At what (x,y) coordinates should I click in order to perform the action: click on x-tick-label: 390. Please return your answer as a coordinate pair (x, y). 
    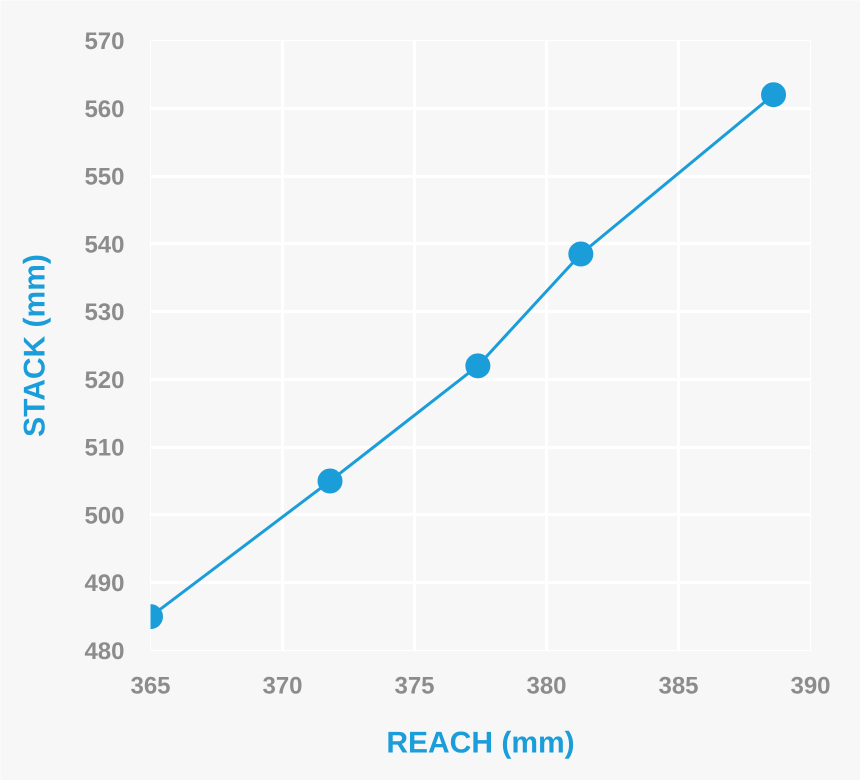
    Looking at the image, I should click on (810, 686).